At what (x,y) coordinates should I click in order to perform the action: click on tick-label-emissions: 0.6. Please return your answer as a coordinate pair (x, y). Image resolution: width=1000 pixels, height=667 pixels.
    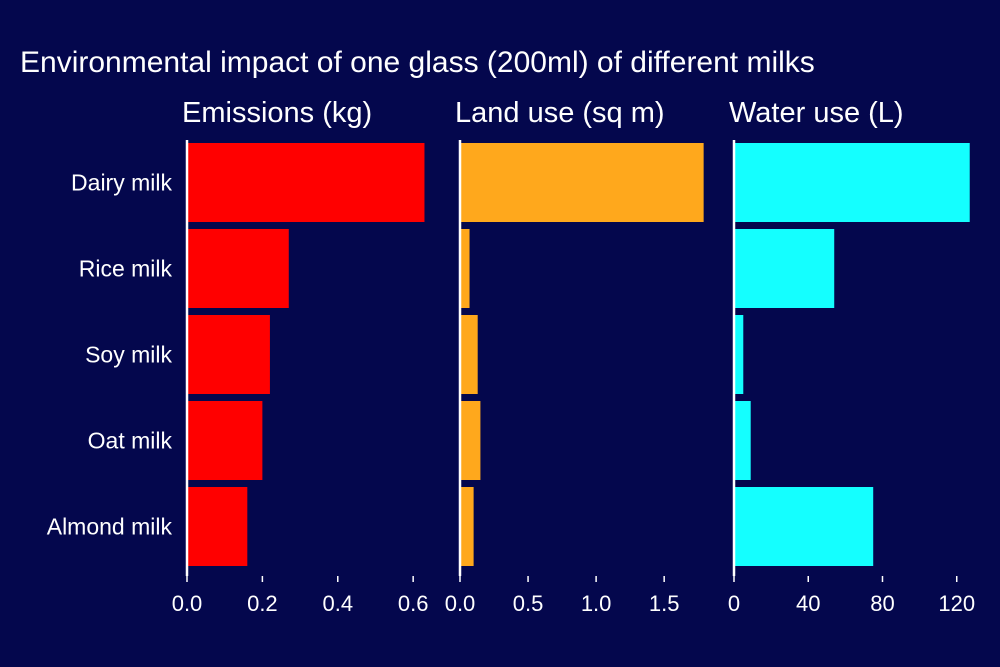
    Looking at the image, I should click on (413, 603).